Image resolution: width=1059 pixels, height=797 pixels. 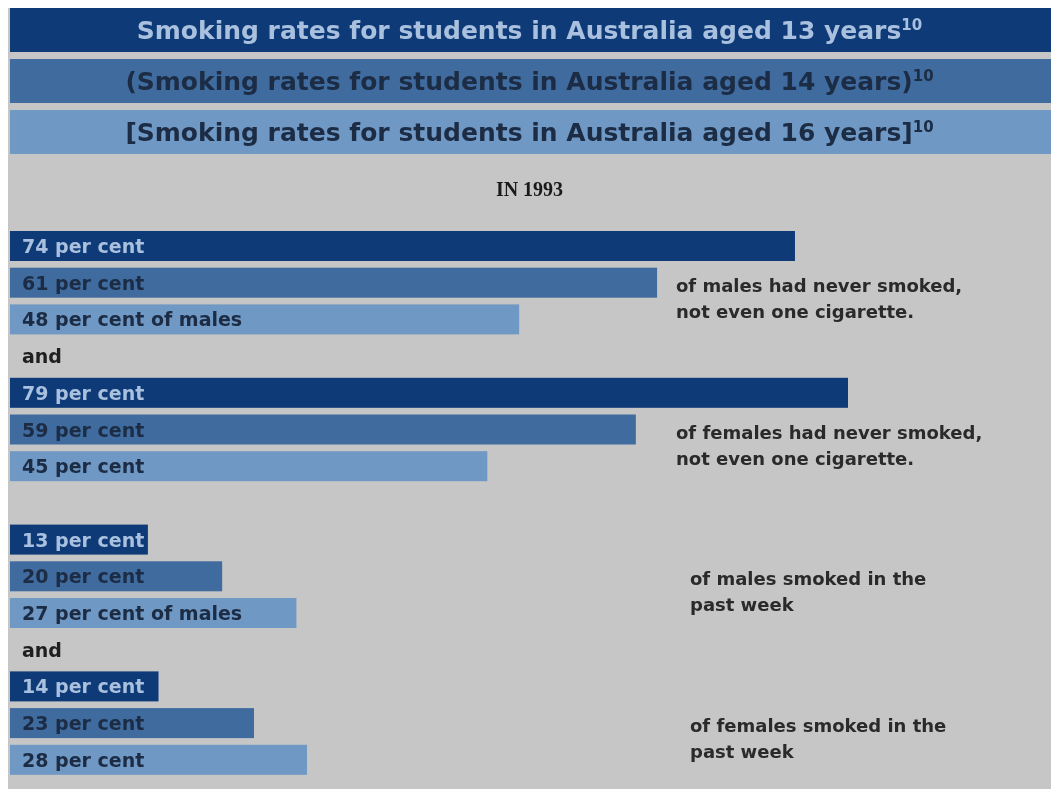 I want to click on data-label: 79 per cent, so click(x=83, y=392).